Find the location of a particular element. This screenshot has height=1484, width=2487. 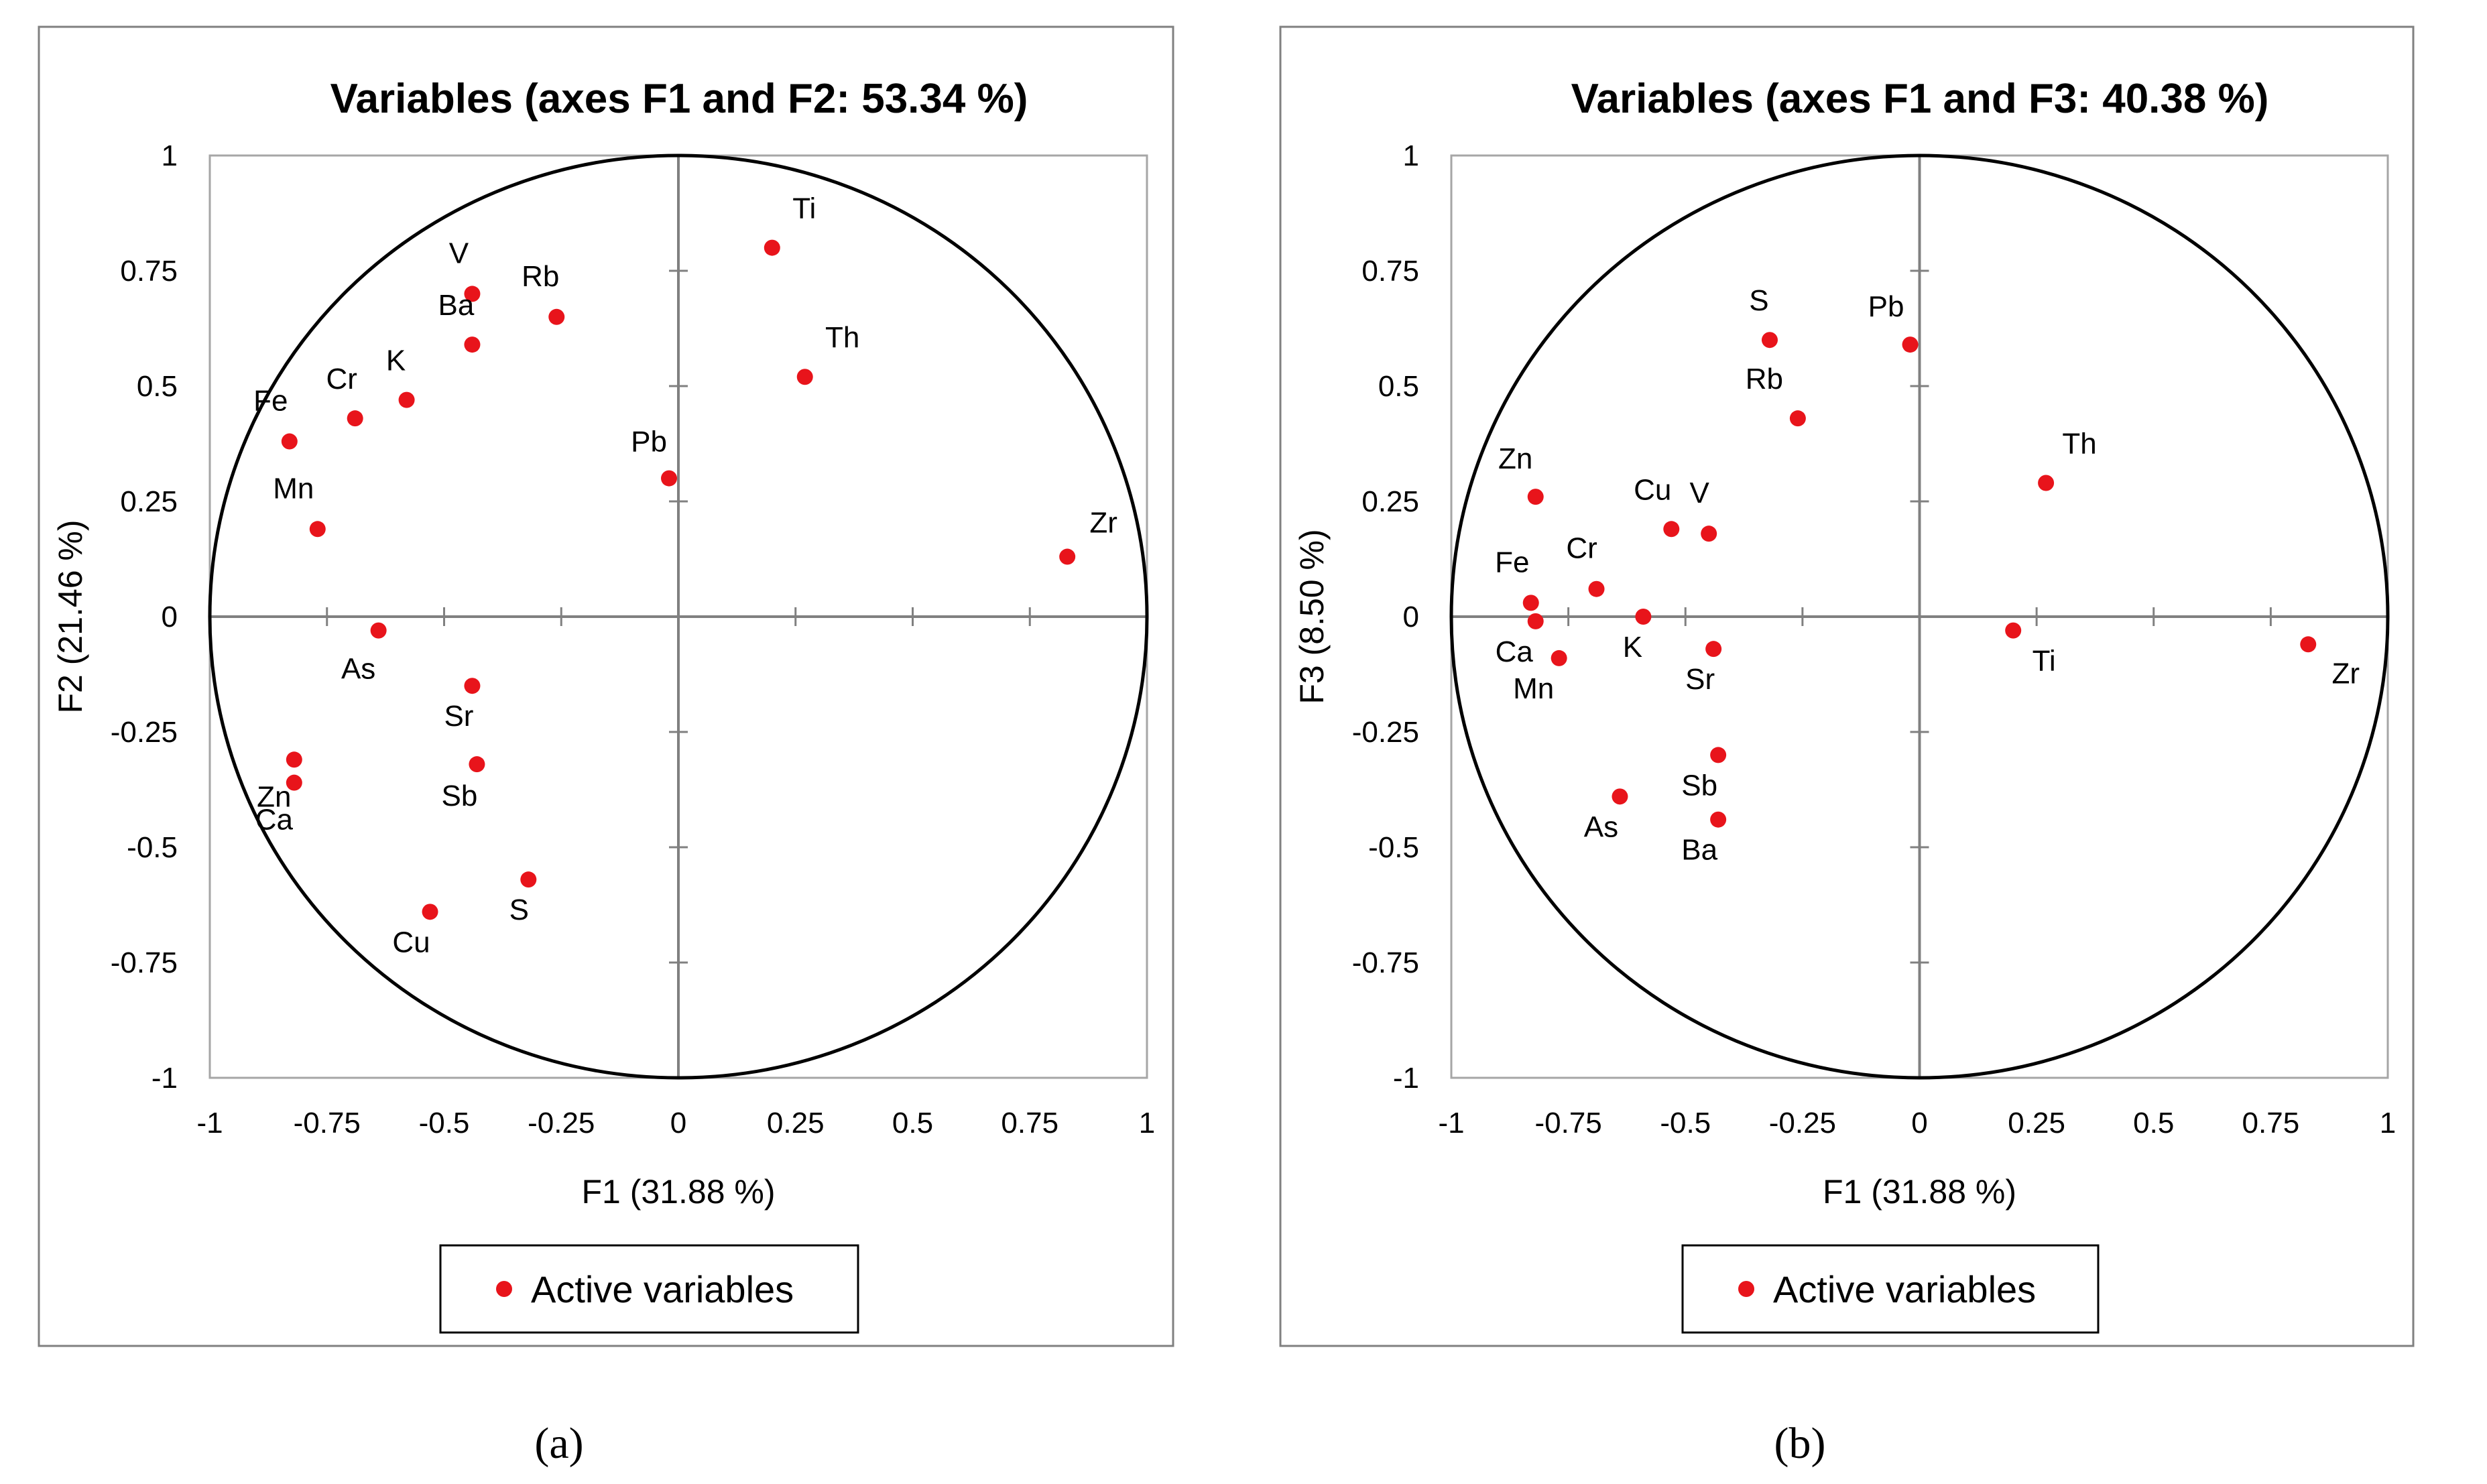

y-axis-label: F3 (8.50 %) is located at coordinates (1312, 616).